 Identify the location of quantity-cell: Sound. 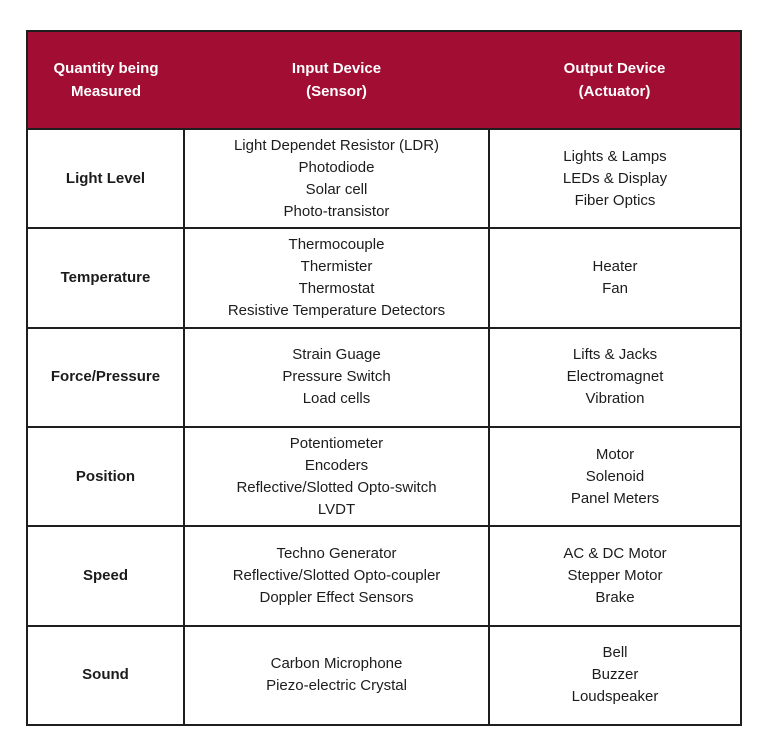
(105, 675).